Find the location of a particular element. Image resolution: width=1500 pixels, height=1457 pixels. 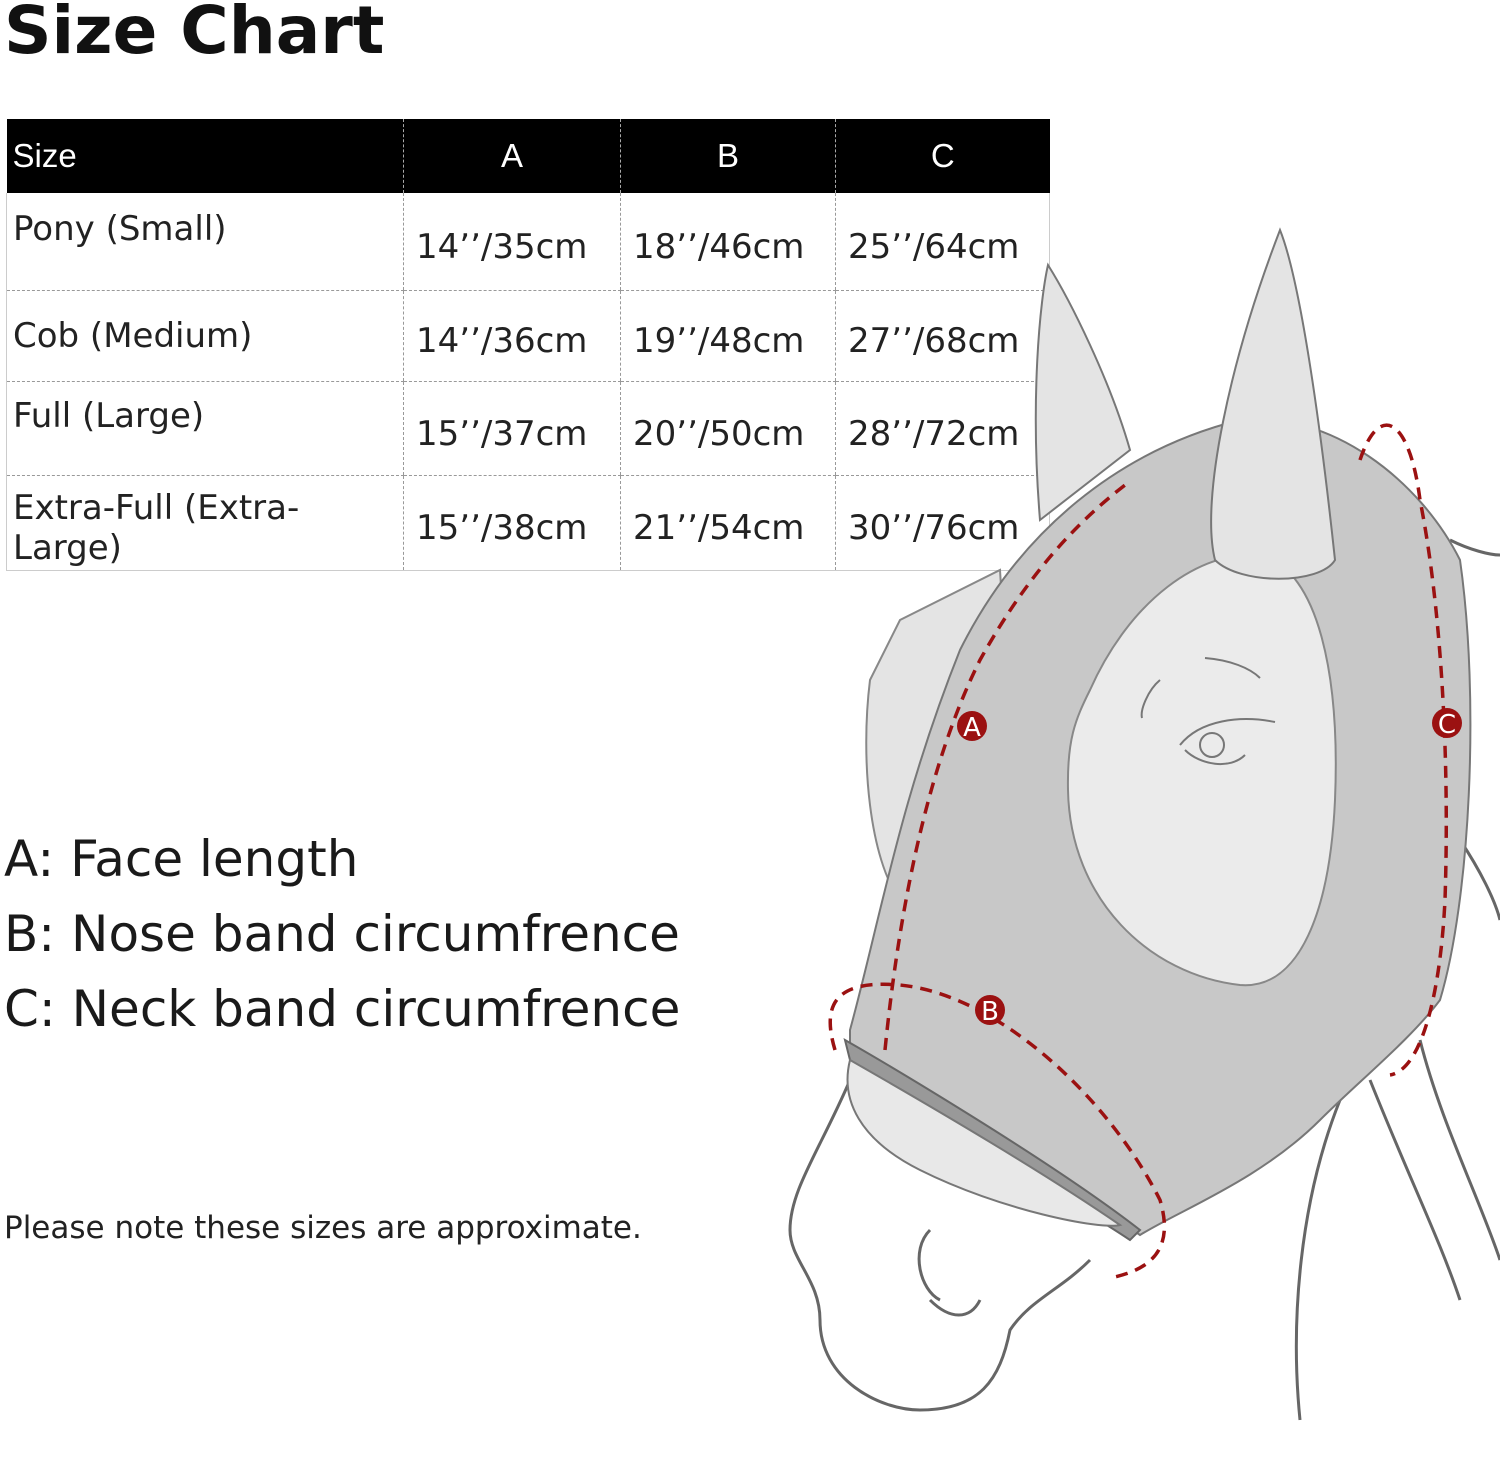

c-cell: 28’’/72cm is located at coordinates (942, 428).